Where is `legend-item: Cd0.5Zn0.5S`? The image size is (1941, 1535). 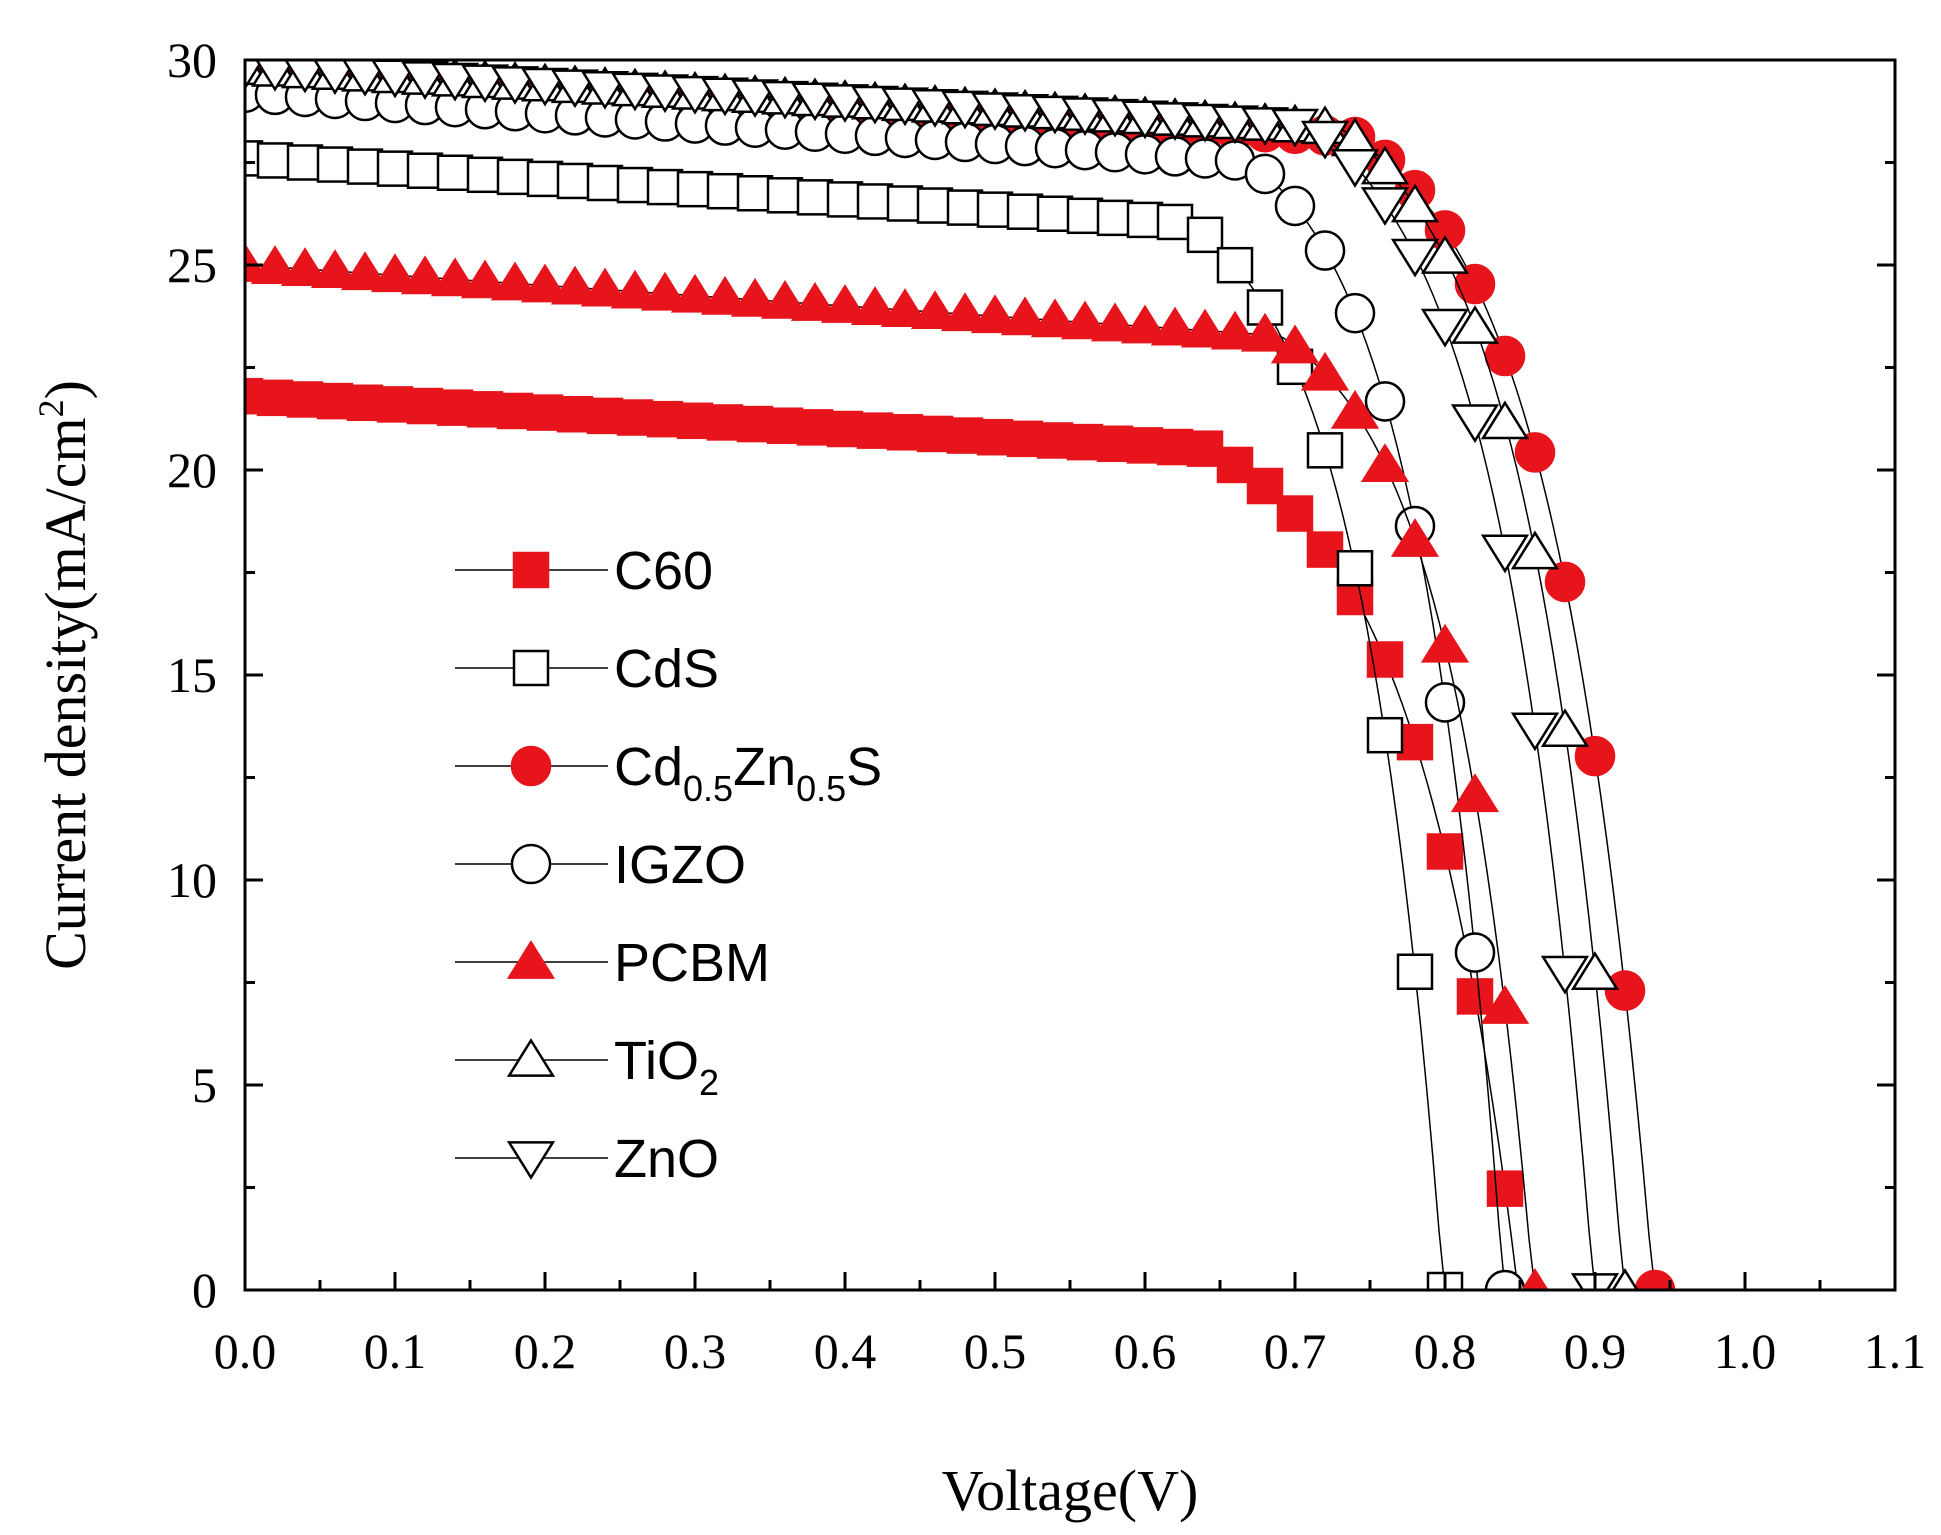
legend-item: Cd0.5Zn0.5S is located at coordinates (668, 773).